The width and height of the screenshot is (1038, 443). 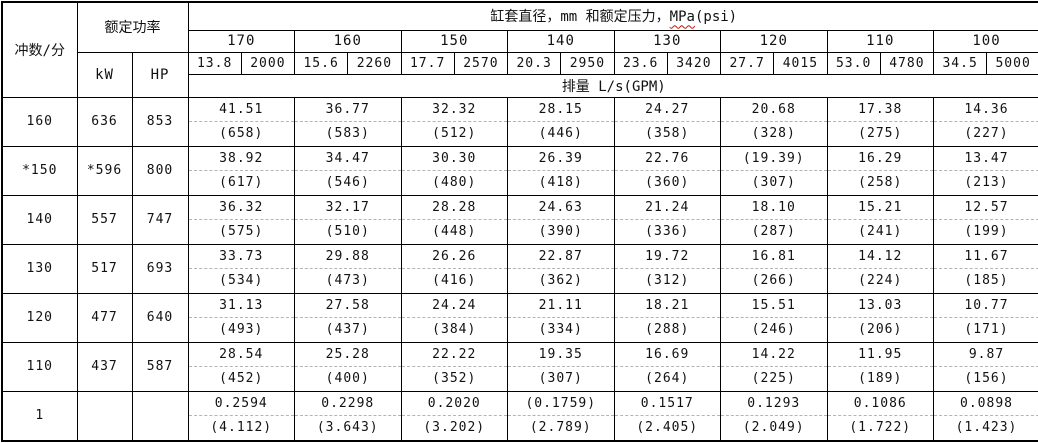 I want to click on flow-gpm-value: (512), so click(x=455, y=133).